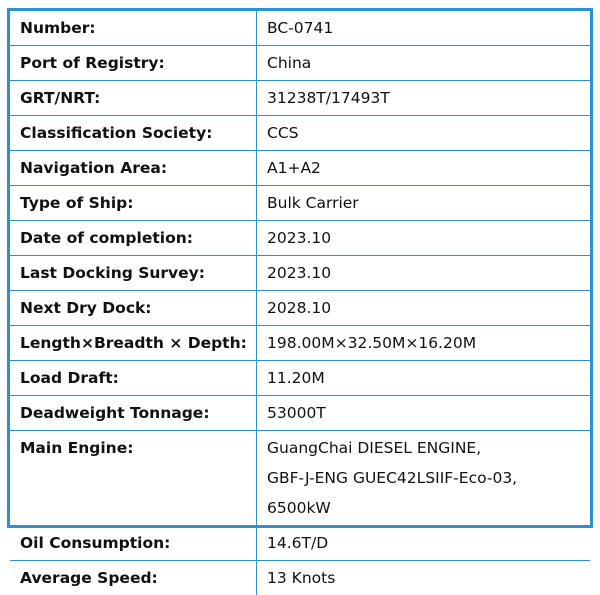  I want to click on row-value-load-draft: 11.20M, so click(424, 378).